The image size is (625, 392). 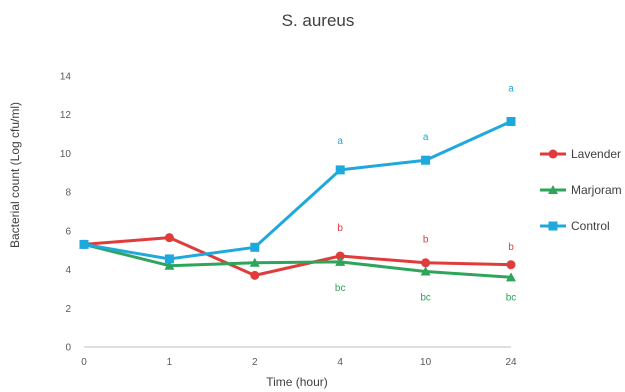 I want to click on legend: Lavender Marjoram Control, so click(x=581, y=190).